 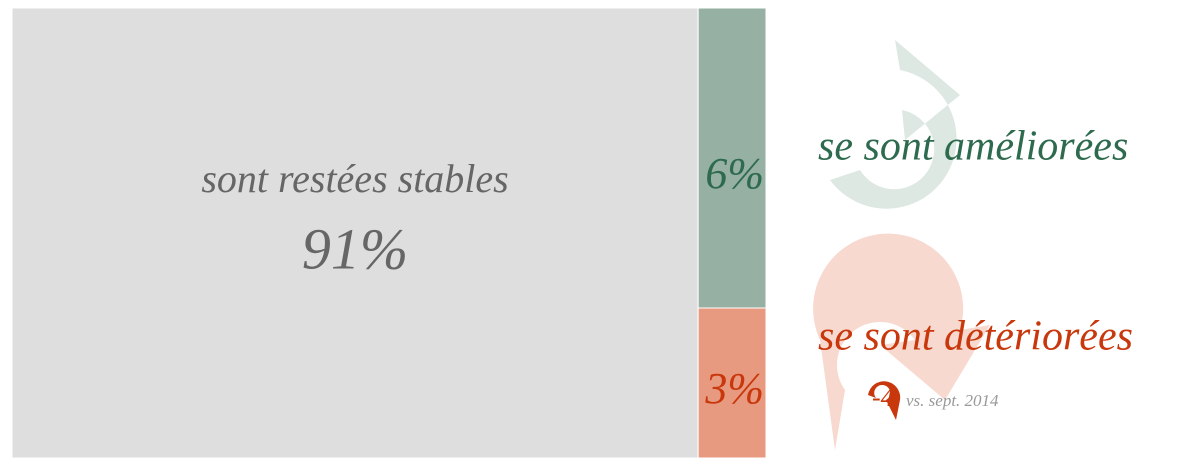 I want to click on delta-note: vs. sept. 2014, so click(x=952, y=400).